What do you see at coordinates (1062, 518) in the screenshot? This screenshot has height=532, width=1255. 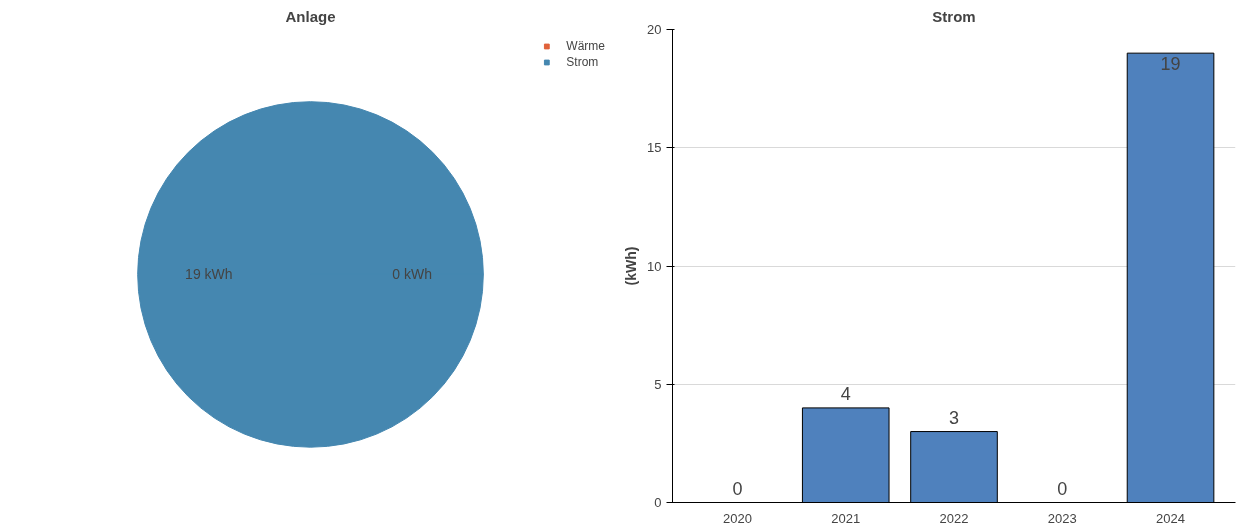 I see `x-tick-label: 2023` at bounding box center [1062, 518].